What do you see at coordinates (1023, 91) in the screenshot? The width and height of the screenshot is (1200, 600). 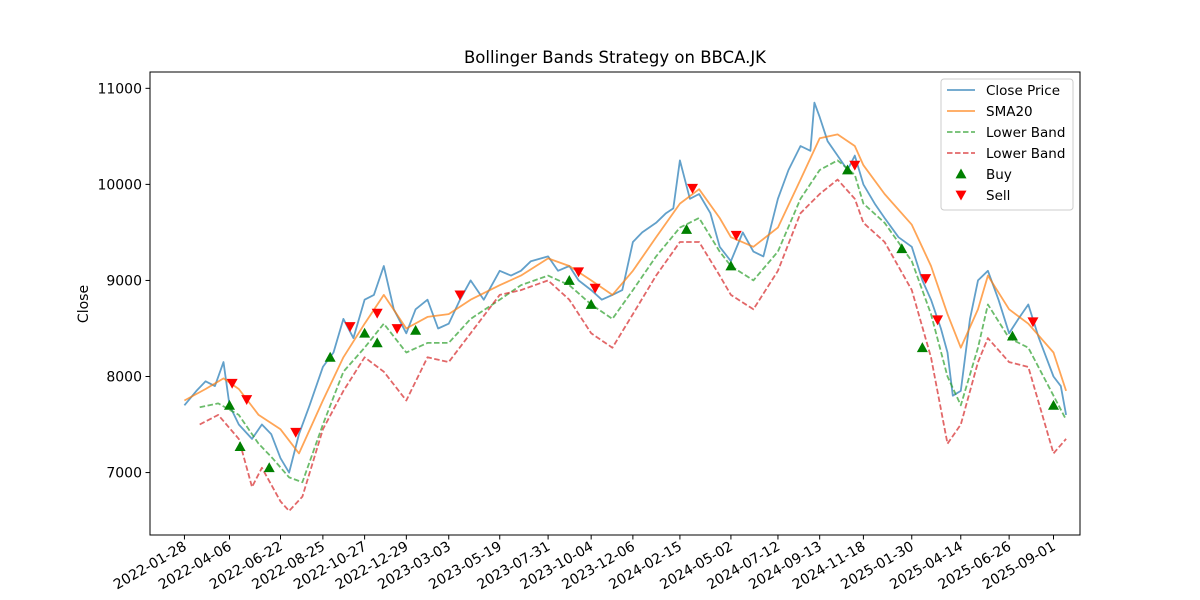 I see `legend-label: Close Price` at bounding box center [1023, 91].